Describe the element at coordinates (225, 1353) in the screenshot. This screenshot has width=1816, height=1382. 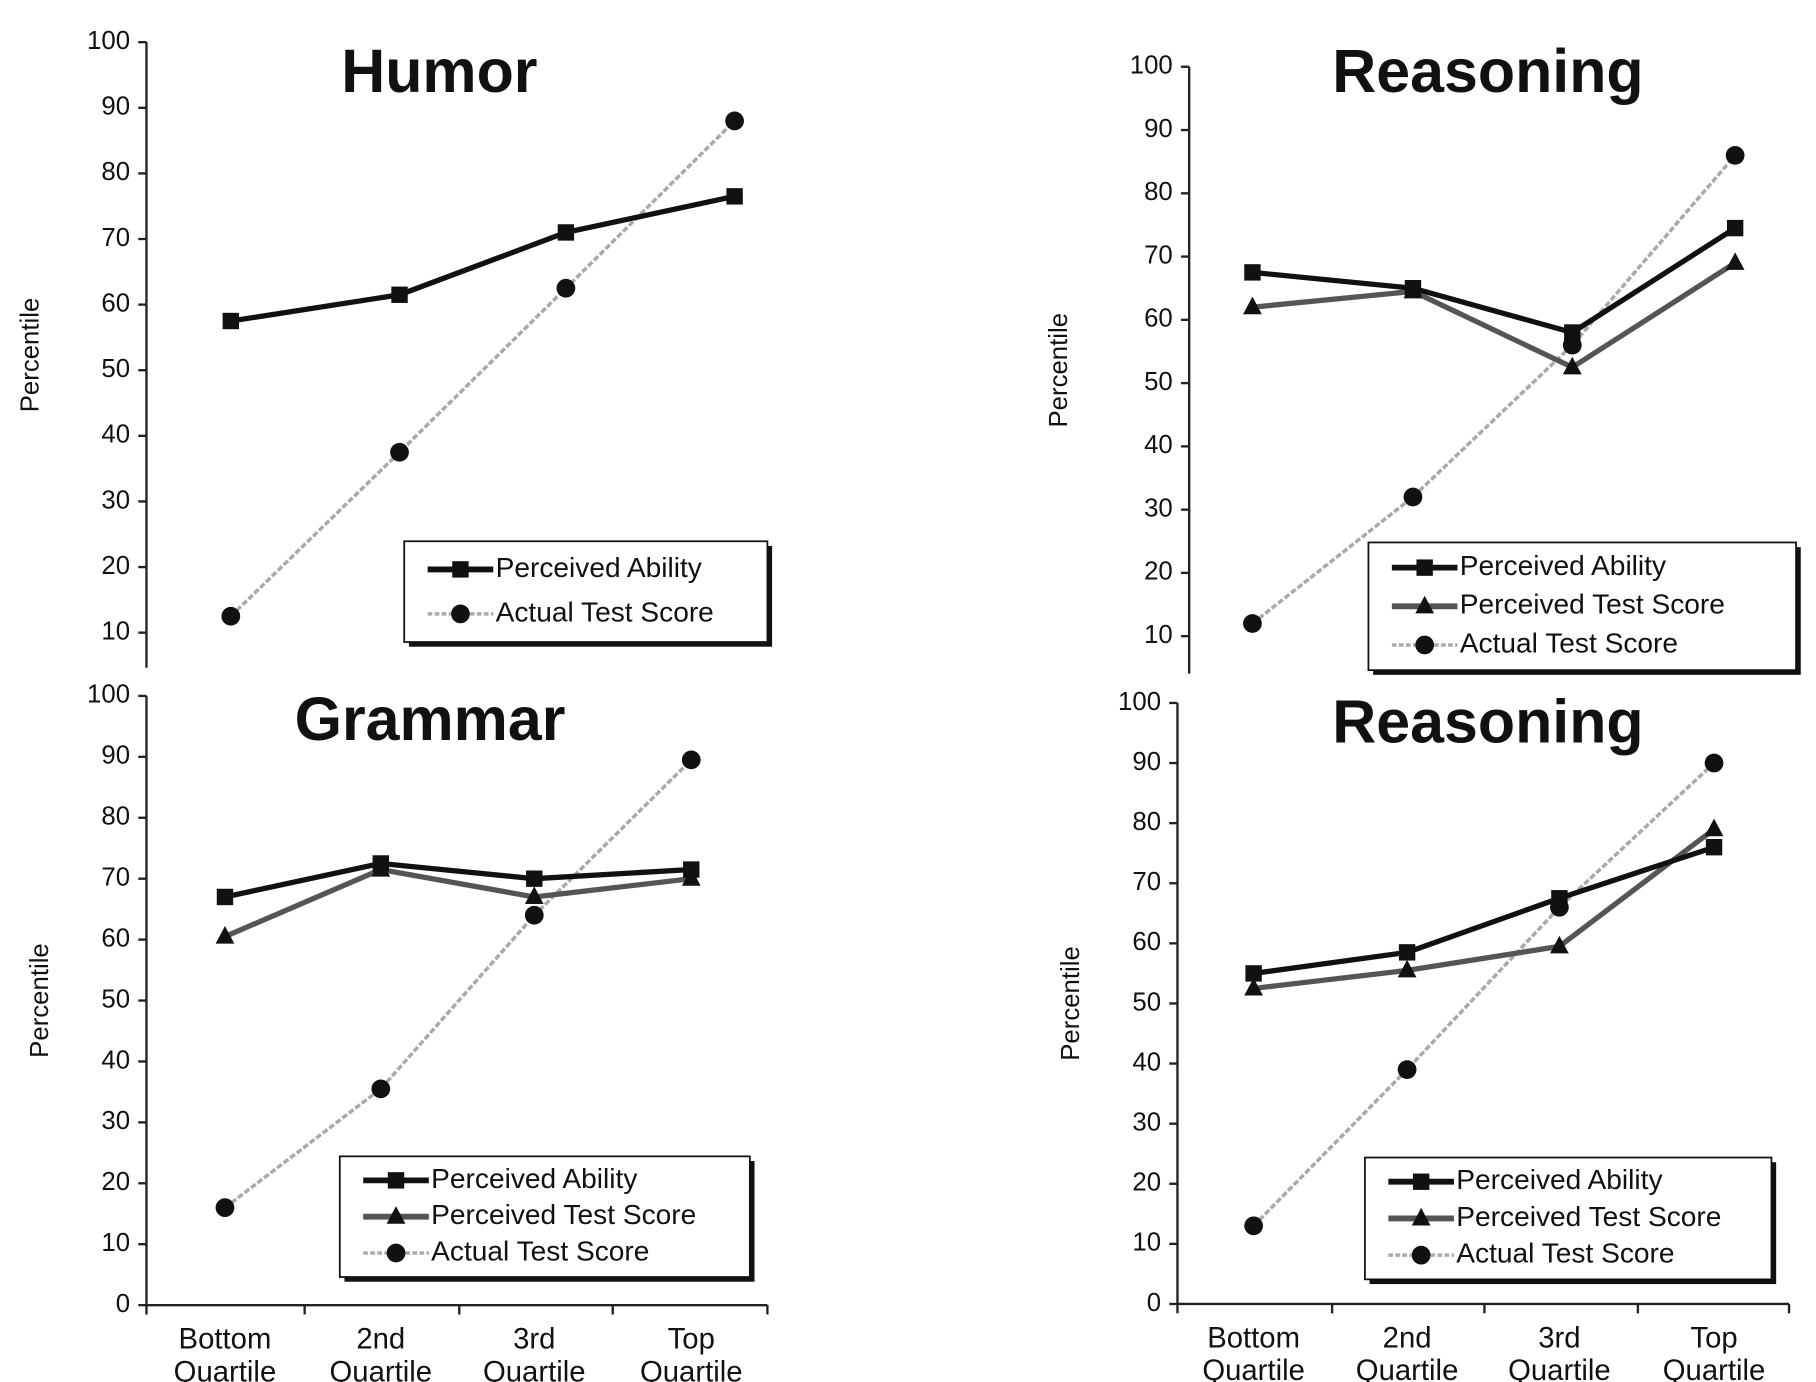
I see `x-tick-label-box: Bottom Quartile` at that location.